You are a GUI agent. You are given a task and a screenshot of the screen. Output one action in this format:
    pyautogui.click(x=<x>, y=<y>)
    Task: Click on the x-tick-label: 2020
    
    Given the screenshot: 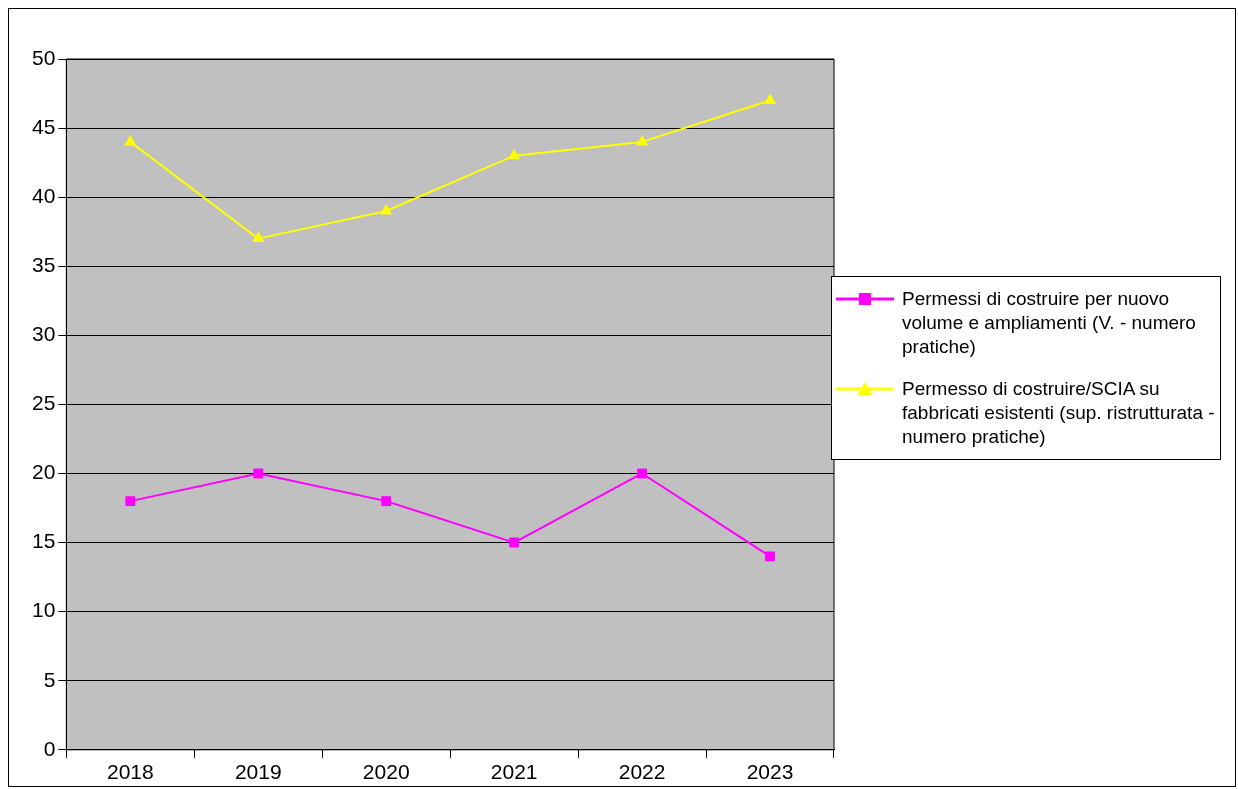 What is the action you would take?
    pyautogui.click(x=386, y=772)
    